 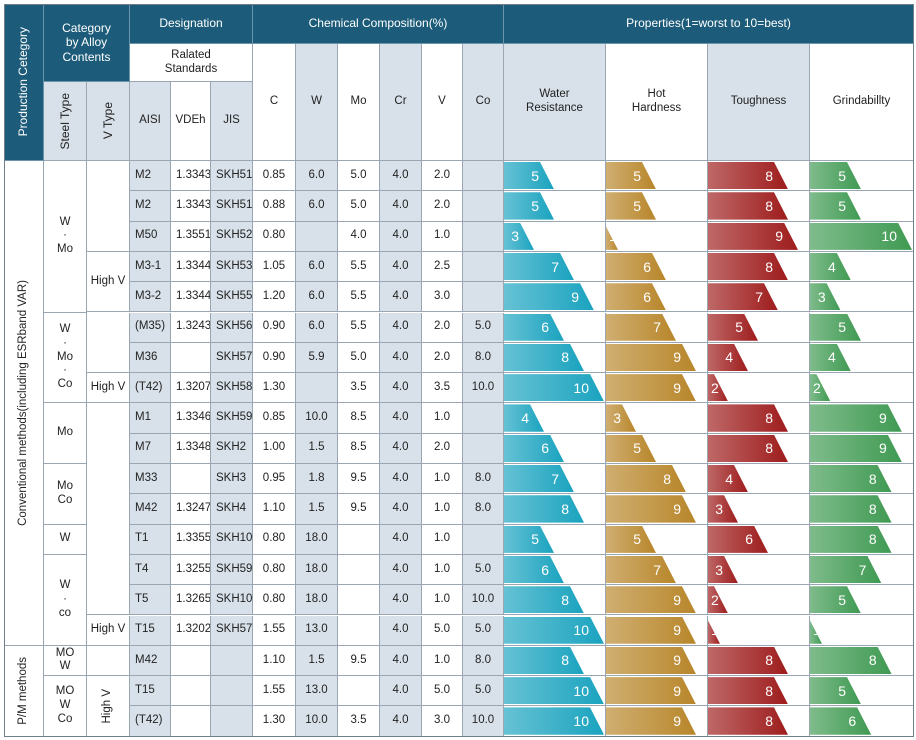 What do you see at coordinates (856, 417) in the screenshot?
I see `row-8-grind-fill` at bounding box center [856, 417].